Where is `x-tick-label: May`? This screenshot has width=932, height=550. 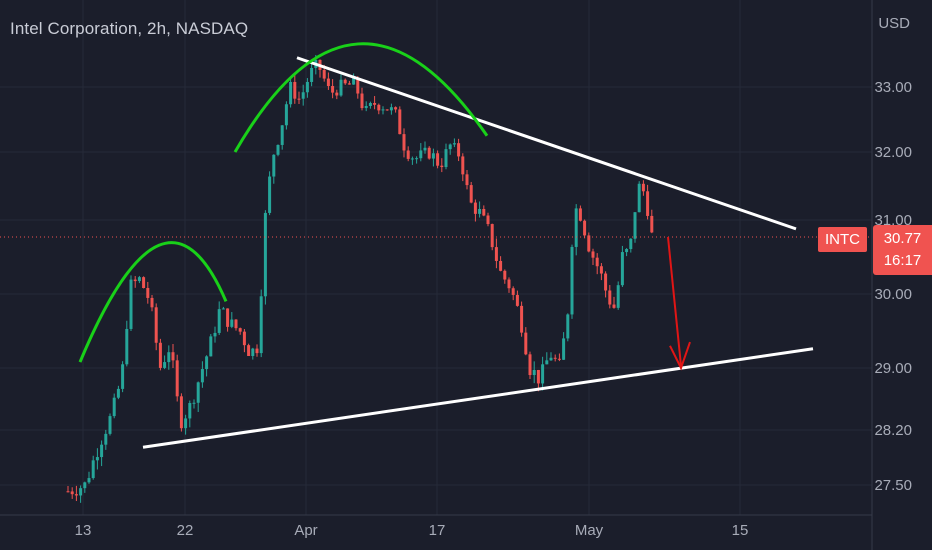 x-tick-label: May is located at coordinates (589, 530).